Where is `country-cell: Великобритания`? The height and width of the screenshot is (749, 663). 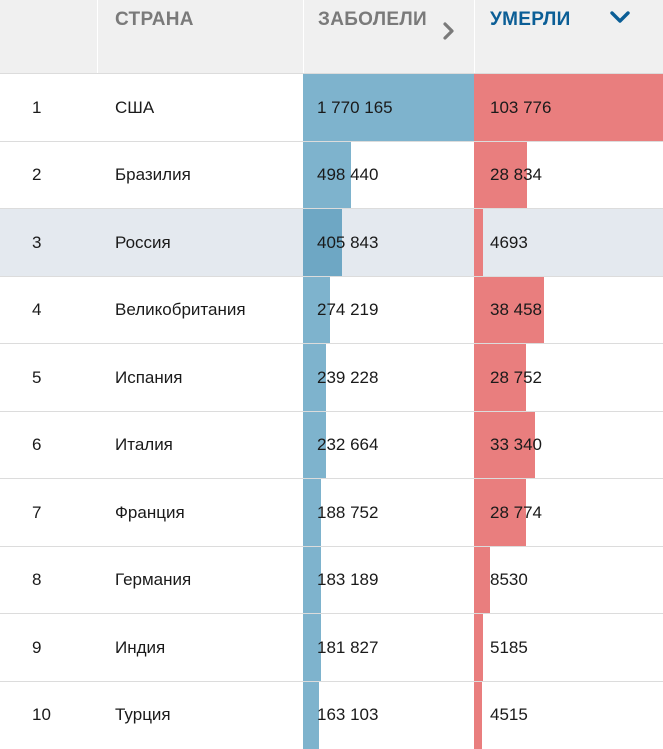
country-cell: Великобритания is located at coordinates (200, 310).